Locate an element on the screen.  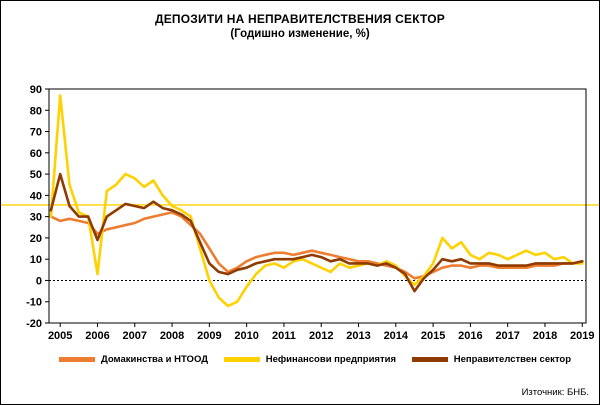
chart-title: ДЕПОЗИТИ НА НЕПРАВИТЕЛСТВЕНИЯ СЕКТОР is located at coordinates (300, 19).